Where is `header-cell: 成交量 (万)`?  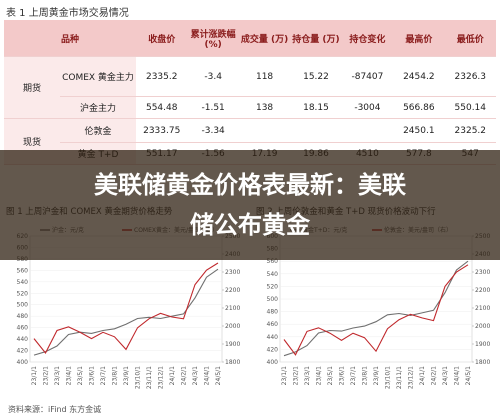 header-cell: 成交量 (万) is located at coordinates (264, 38).